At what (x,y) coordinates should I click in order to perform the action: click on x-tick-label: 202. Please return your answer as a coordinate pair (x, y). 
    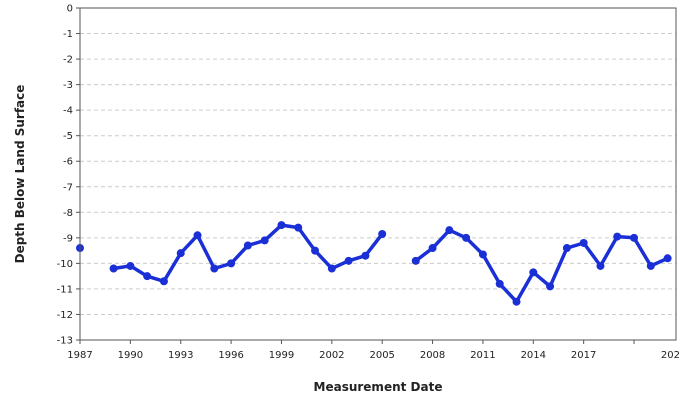
    Looking at the image, I should click on (670, 355).